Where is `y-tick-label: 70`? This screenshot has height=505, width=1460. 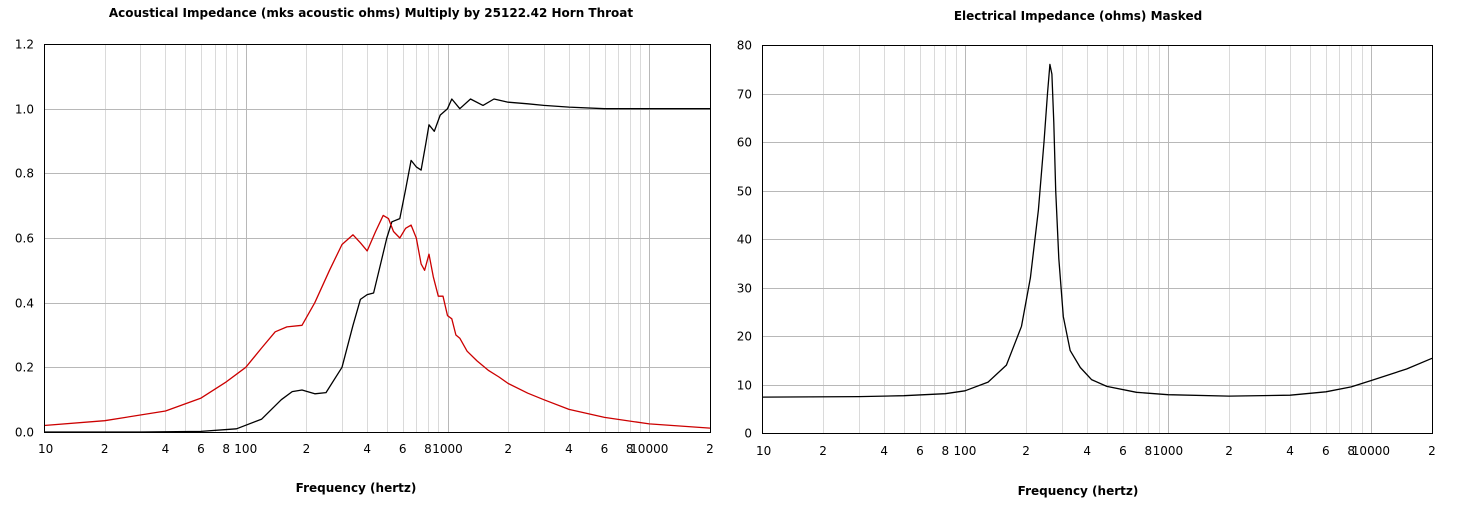 y-tick-label: 70 is located at coordinates (744, 95).